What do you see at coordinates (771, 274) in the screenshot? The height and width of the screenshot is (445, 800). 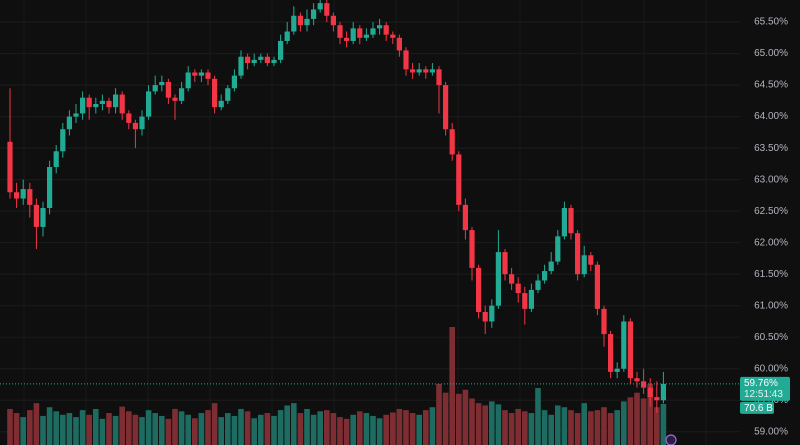 I see `y-tick-label: 61.50%` at bounding box center [771, 274].